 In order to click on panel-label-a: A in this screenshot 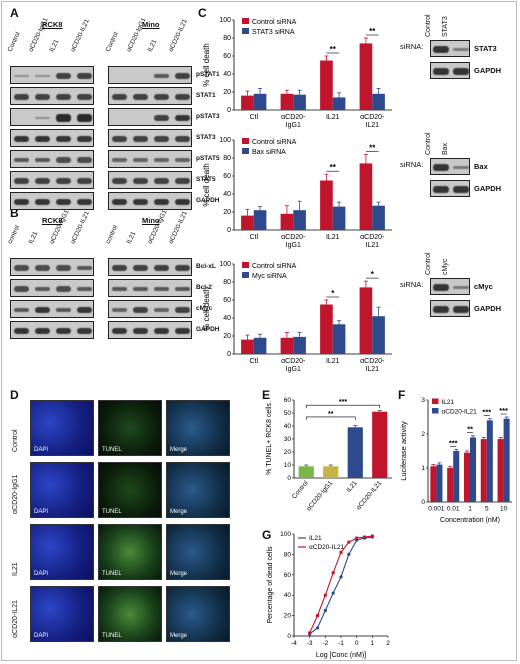, I will do `click(14, 13)`.